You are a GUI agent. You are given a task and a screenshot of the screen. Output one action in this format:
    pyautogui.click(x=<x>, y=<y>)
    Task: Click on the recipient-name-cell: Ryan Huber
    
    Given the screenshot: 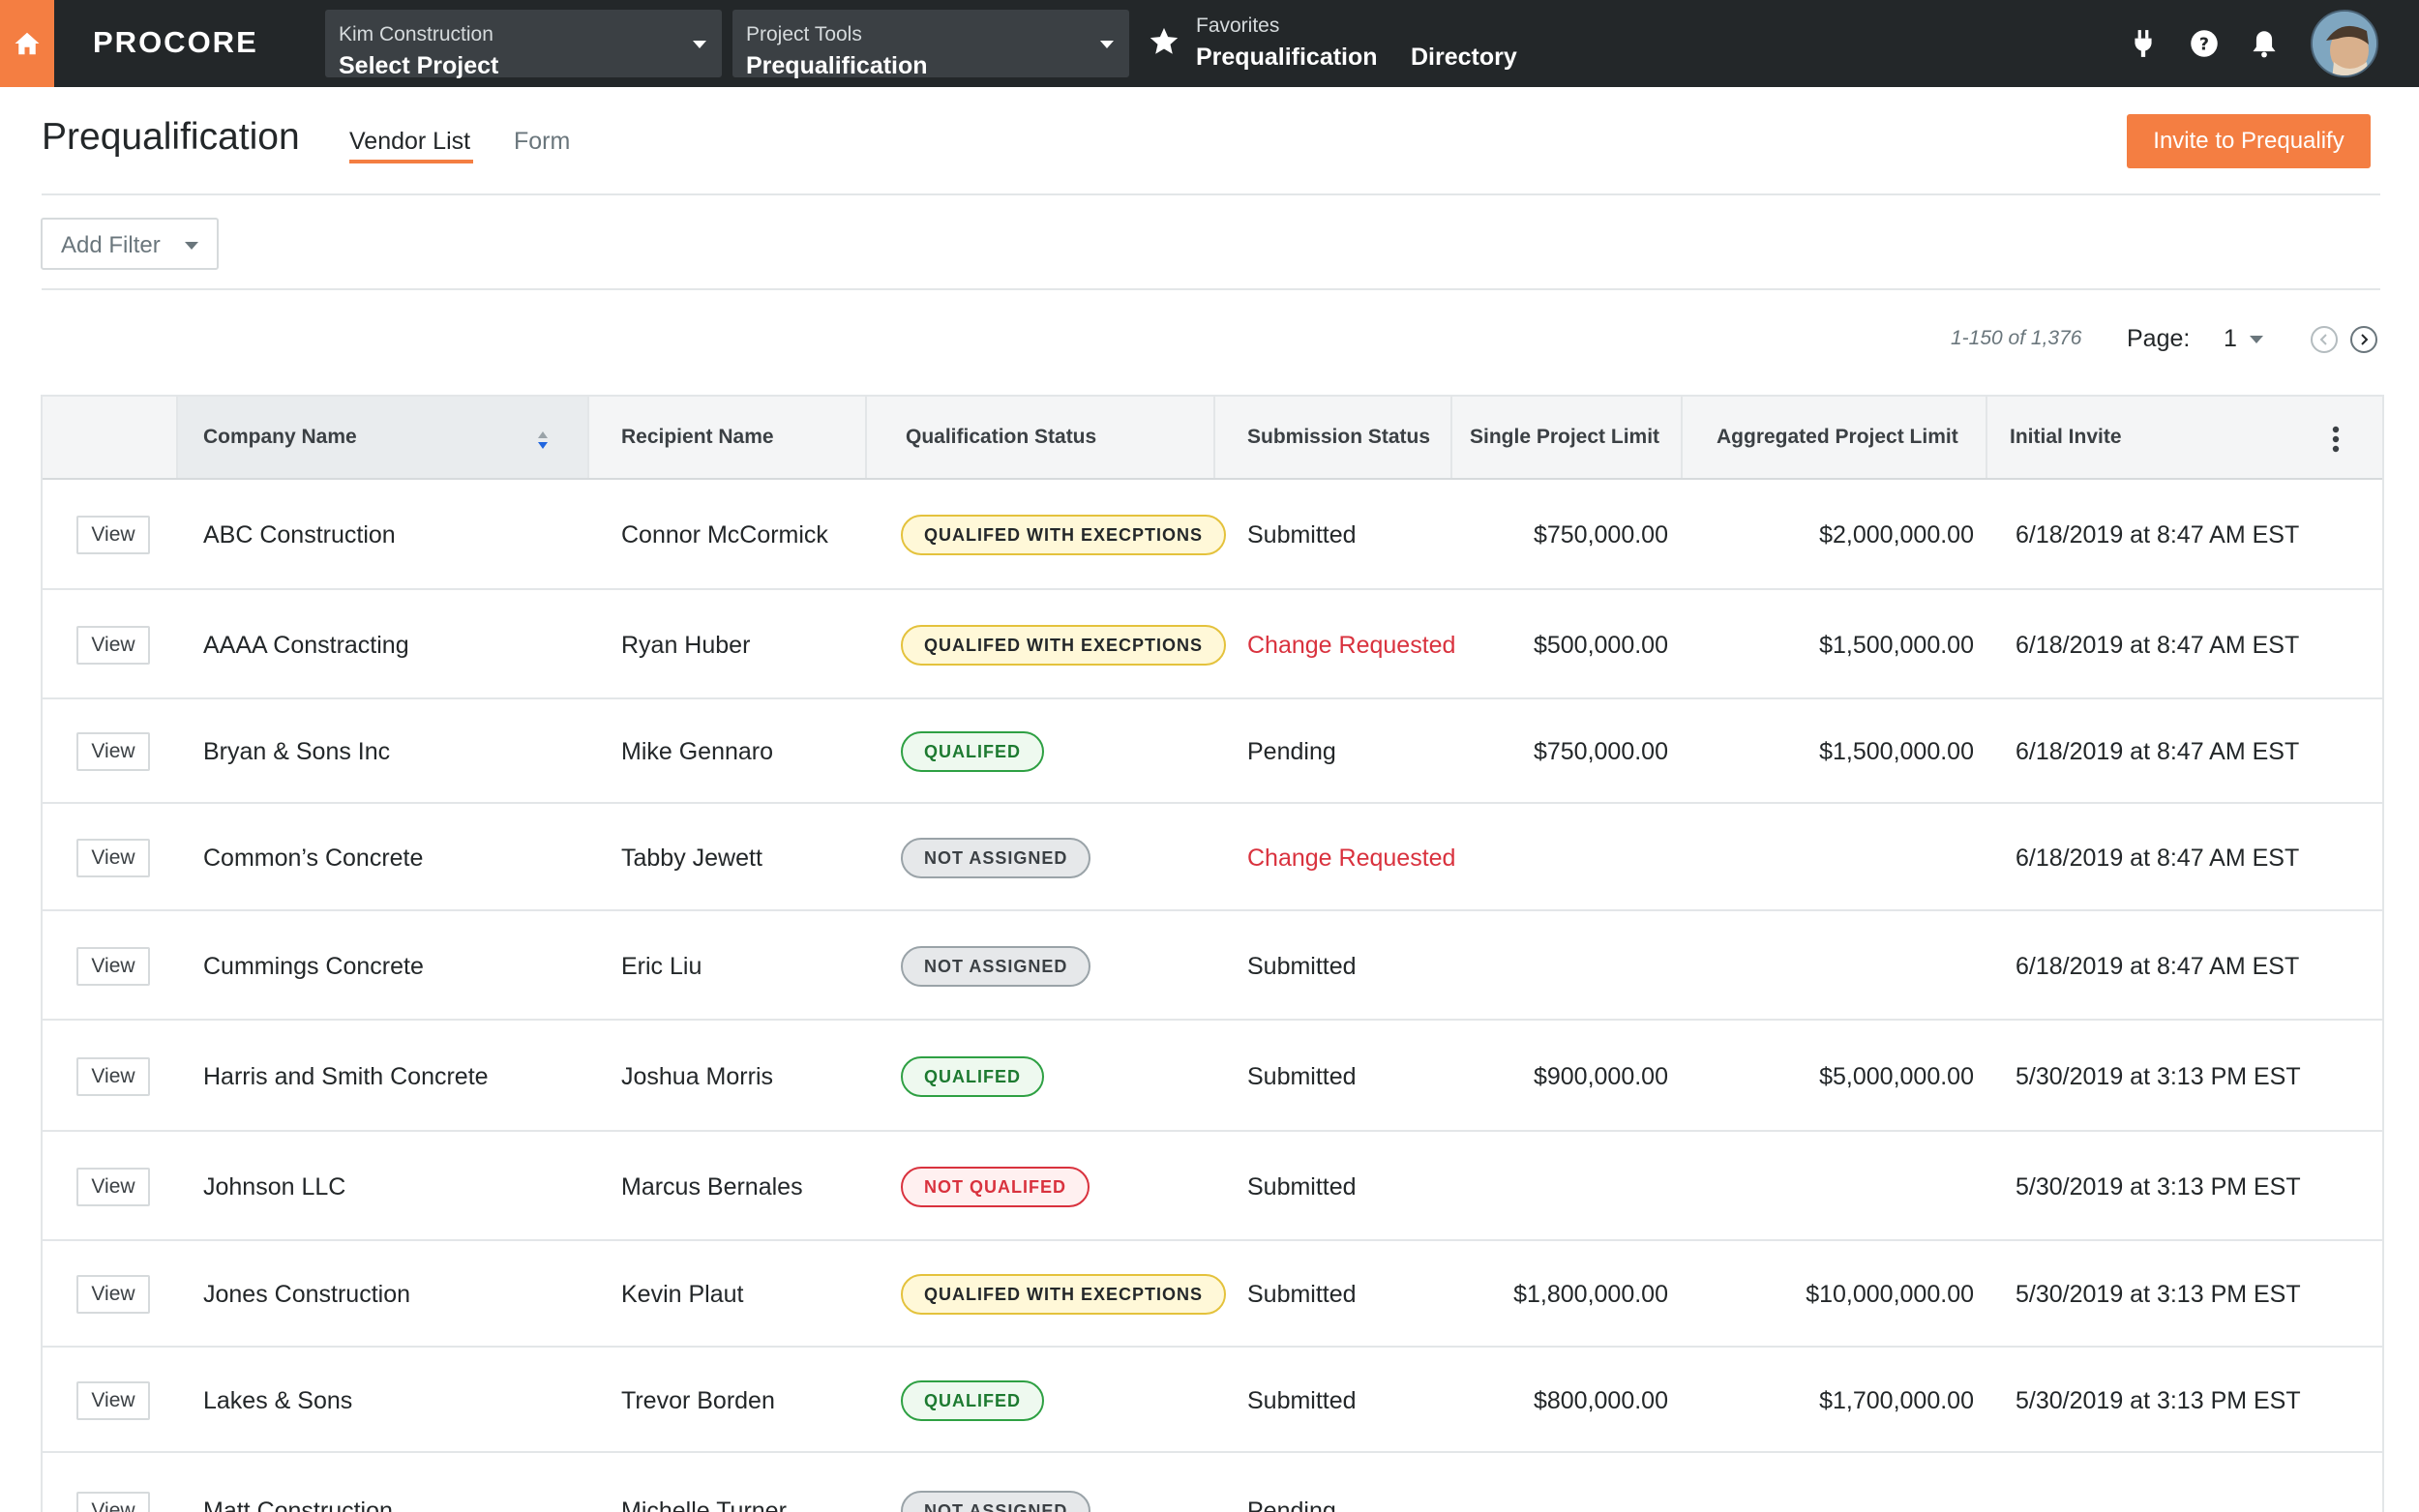 What is the action you would take?
    pyautogui.click(x=686, y=646)
    